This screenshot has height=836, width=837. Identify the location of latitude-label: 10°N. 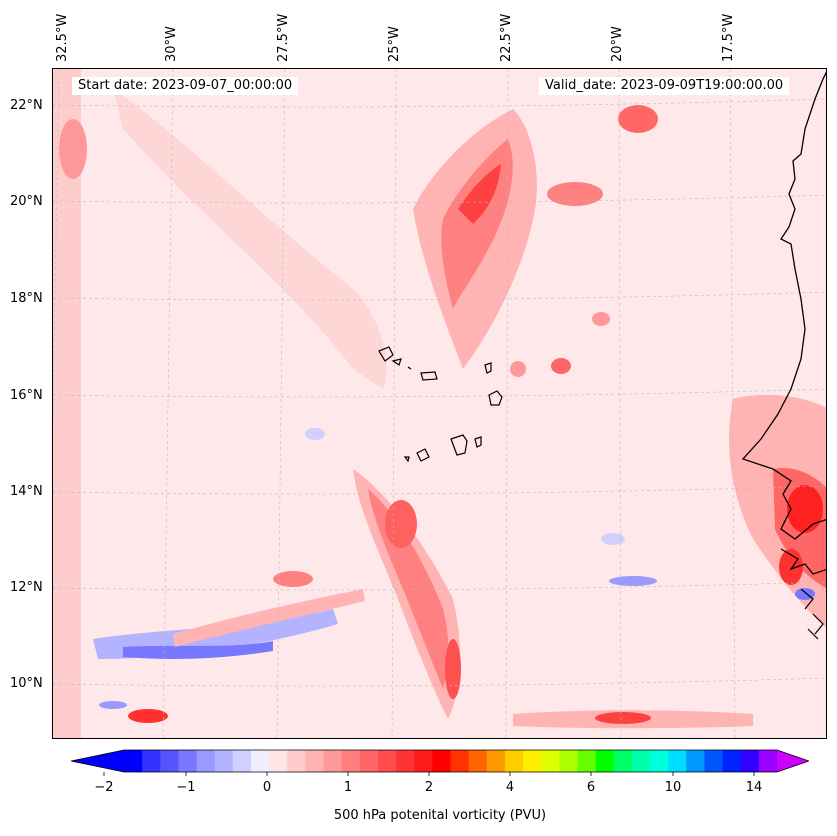
(26, 683).